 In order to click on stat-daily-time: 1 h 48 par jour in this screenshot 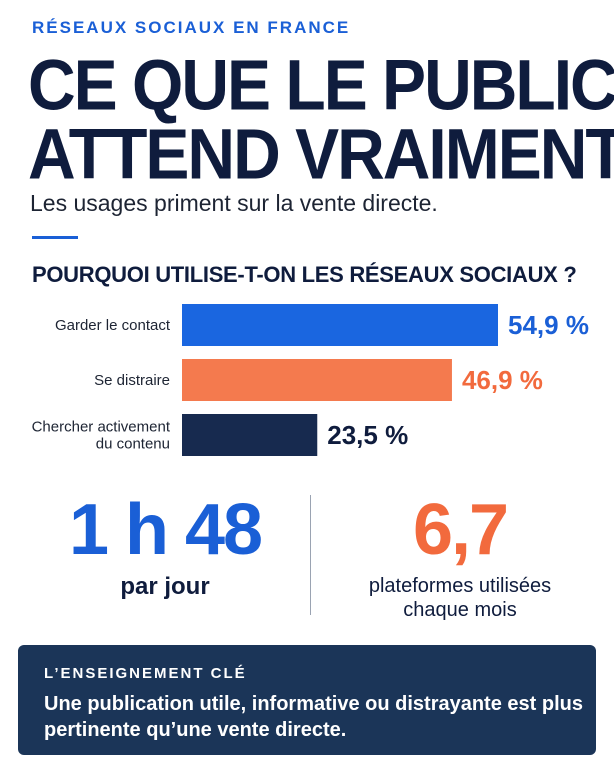, I will do `click(165, 545)`.